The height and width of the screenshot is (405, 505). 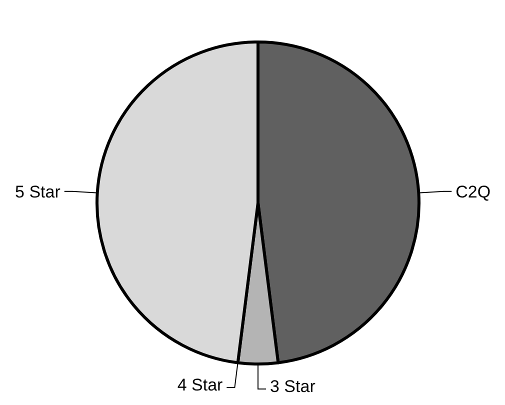 I want to click on slice-label: 5 Star, so click(x=38, y=192).